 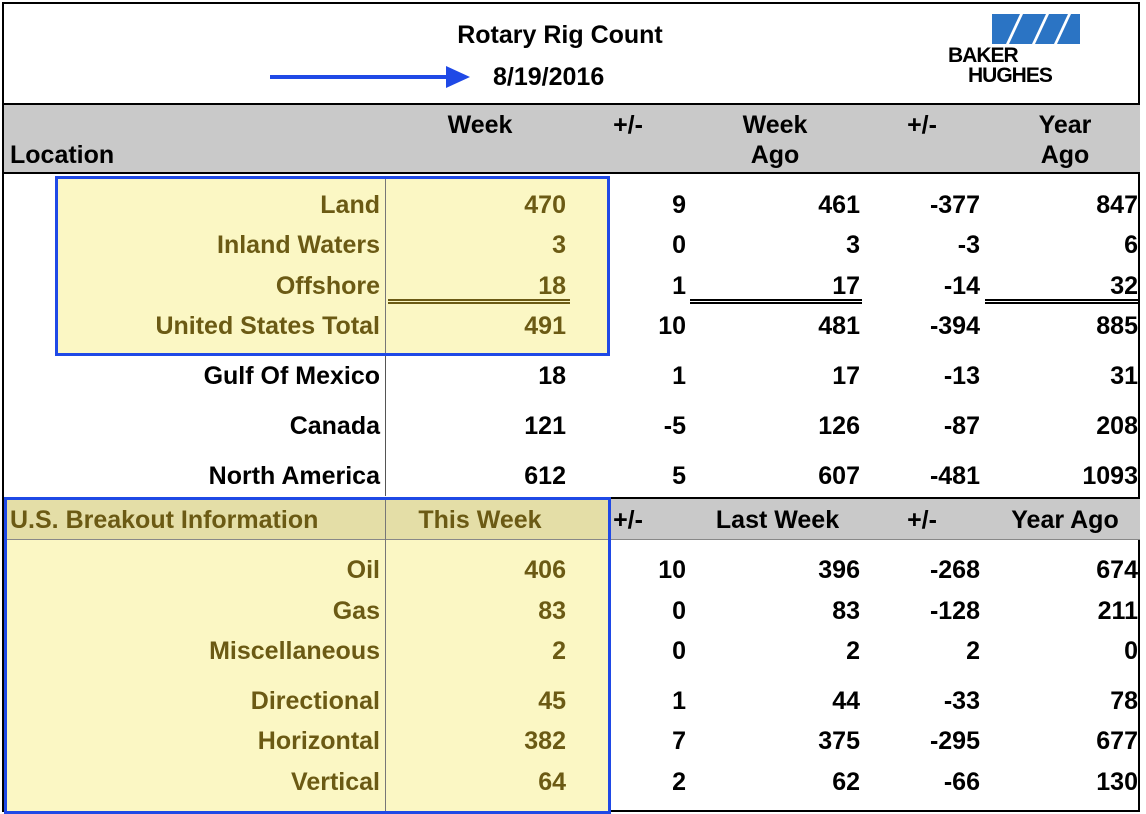 What do you see at coordinates (1117, 611) in the screenshot?
I see `cell-year-ago: 211` at bounding box center [1117, 611].